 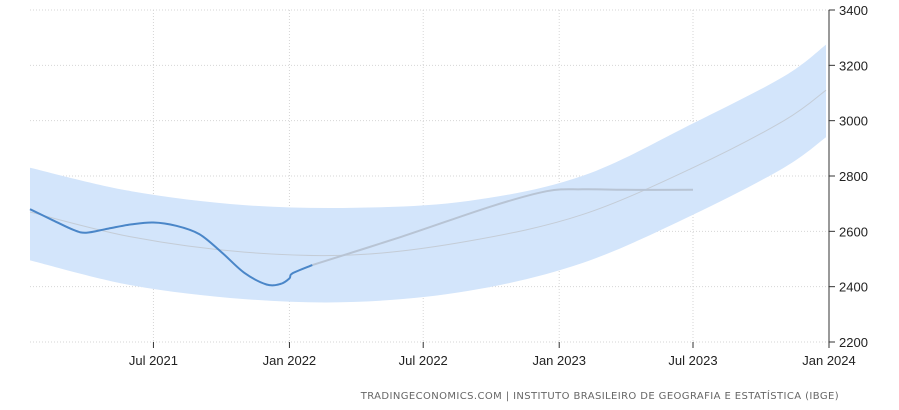 I want to click on actual-line, so click(x=171, y=247).